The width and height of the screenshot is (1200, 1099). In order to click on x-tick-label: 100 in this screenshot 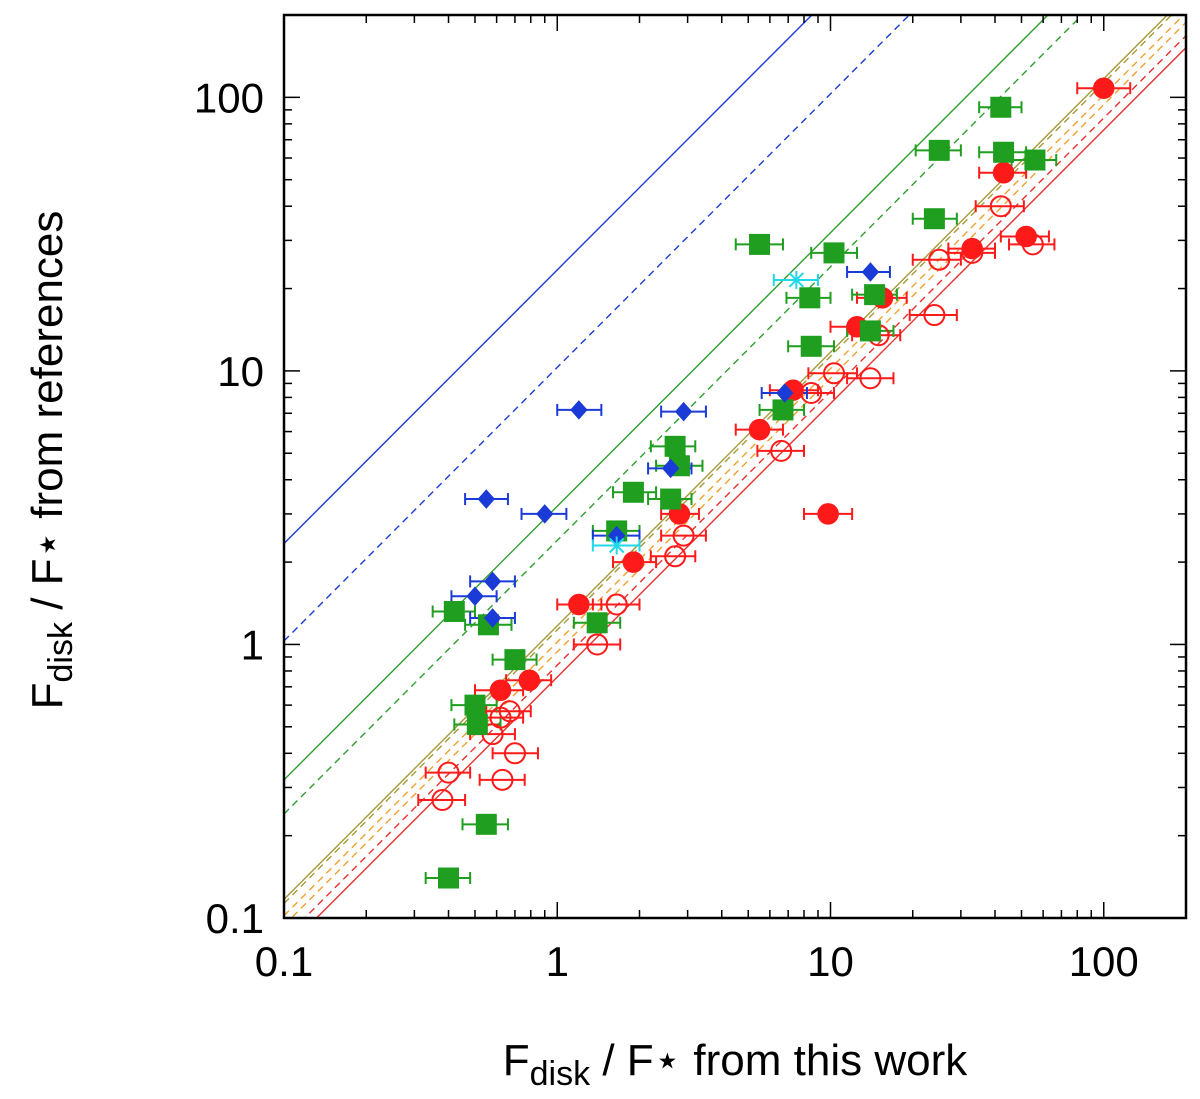, I will do `click(1104, 961)`.